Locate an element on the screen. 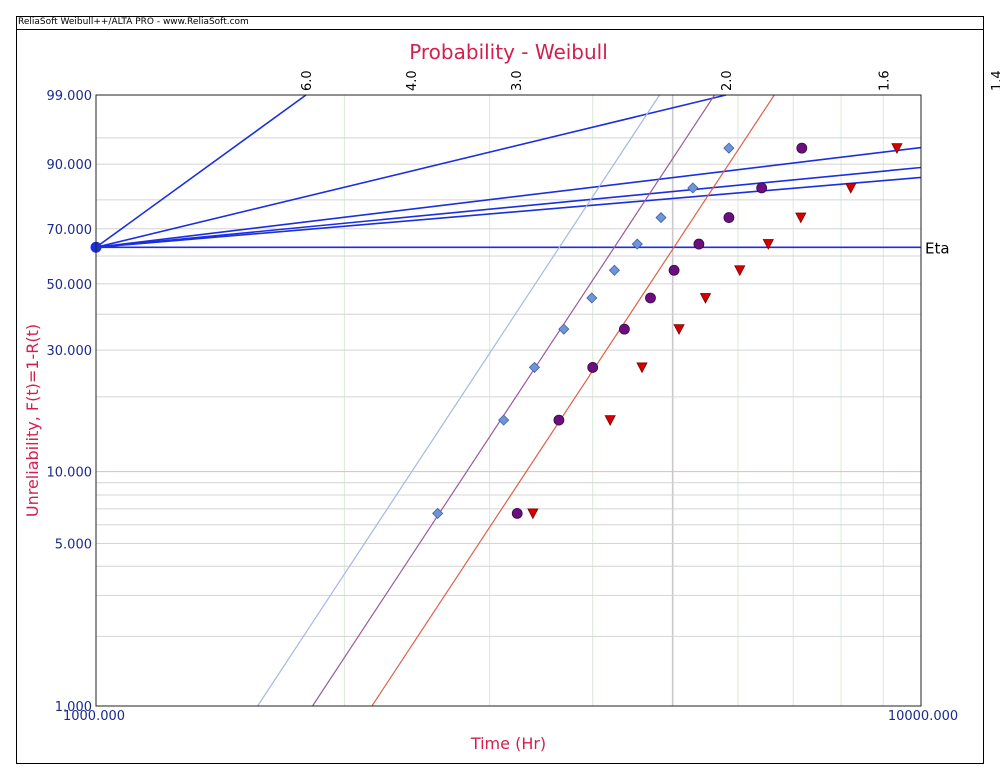 This screenshot has height=781, width=1000. y-tick-label: 50.000 is located at coordinates (70, 285).